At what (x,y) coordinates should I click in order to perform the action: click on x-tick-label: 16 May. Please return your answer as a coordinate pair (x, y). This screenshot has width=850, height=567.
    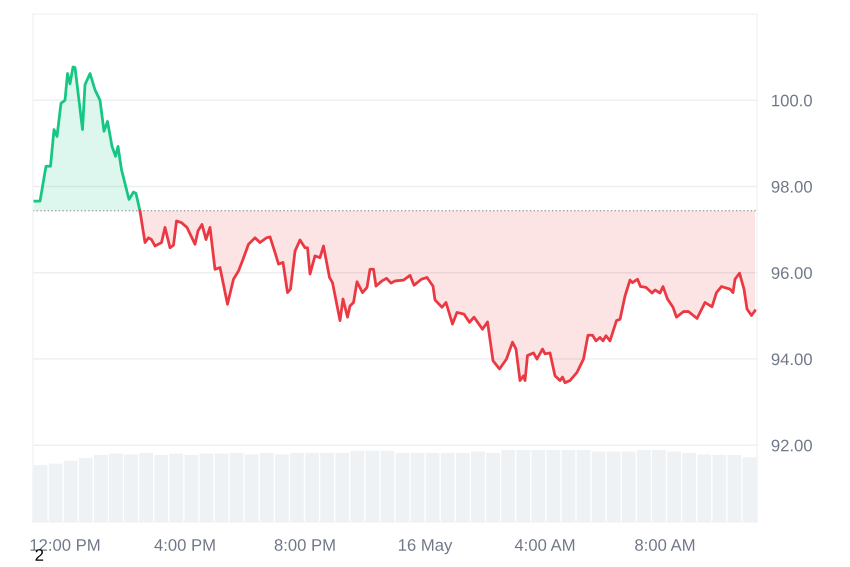
    Looking at the image, I should click on (425, 546).